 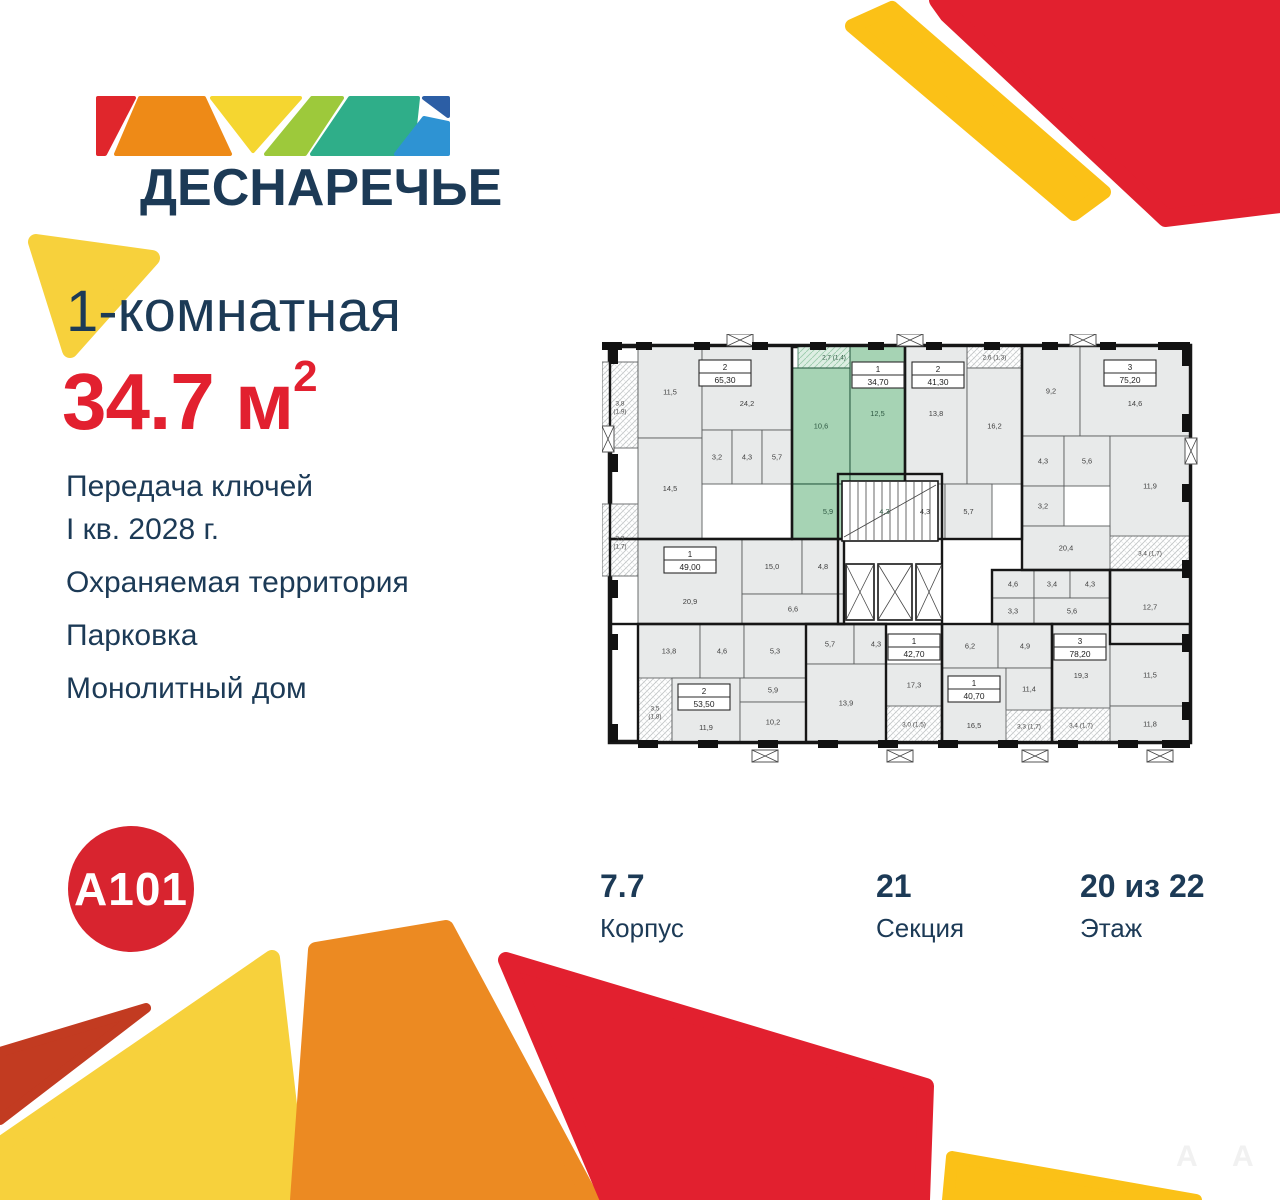 What do you see at coordinates (777, 457) in the screenshot?
I see `svg-text: 5,7` at bounding box center [777, 457].